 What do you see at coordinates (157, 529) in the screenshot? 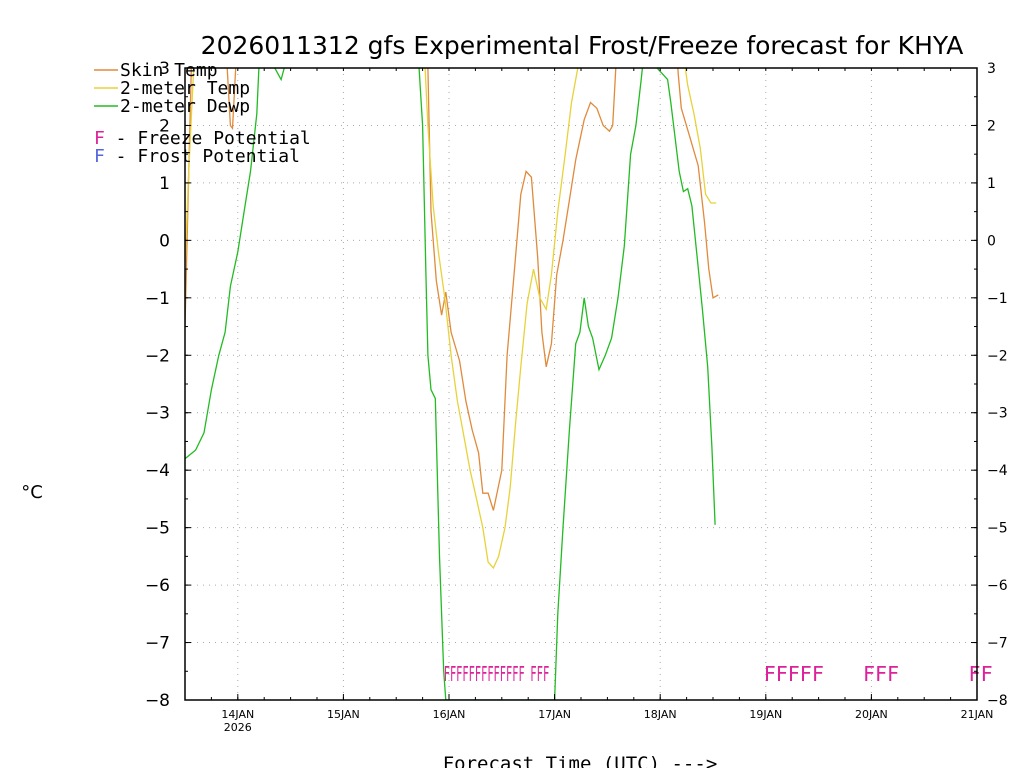
I see `y-tick-label: −5` at bounding box center [157, 529].